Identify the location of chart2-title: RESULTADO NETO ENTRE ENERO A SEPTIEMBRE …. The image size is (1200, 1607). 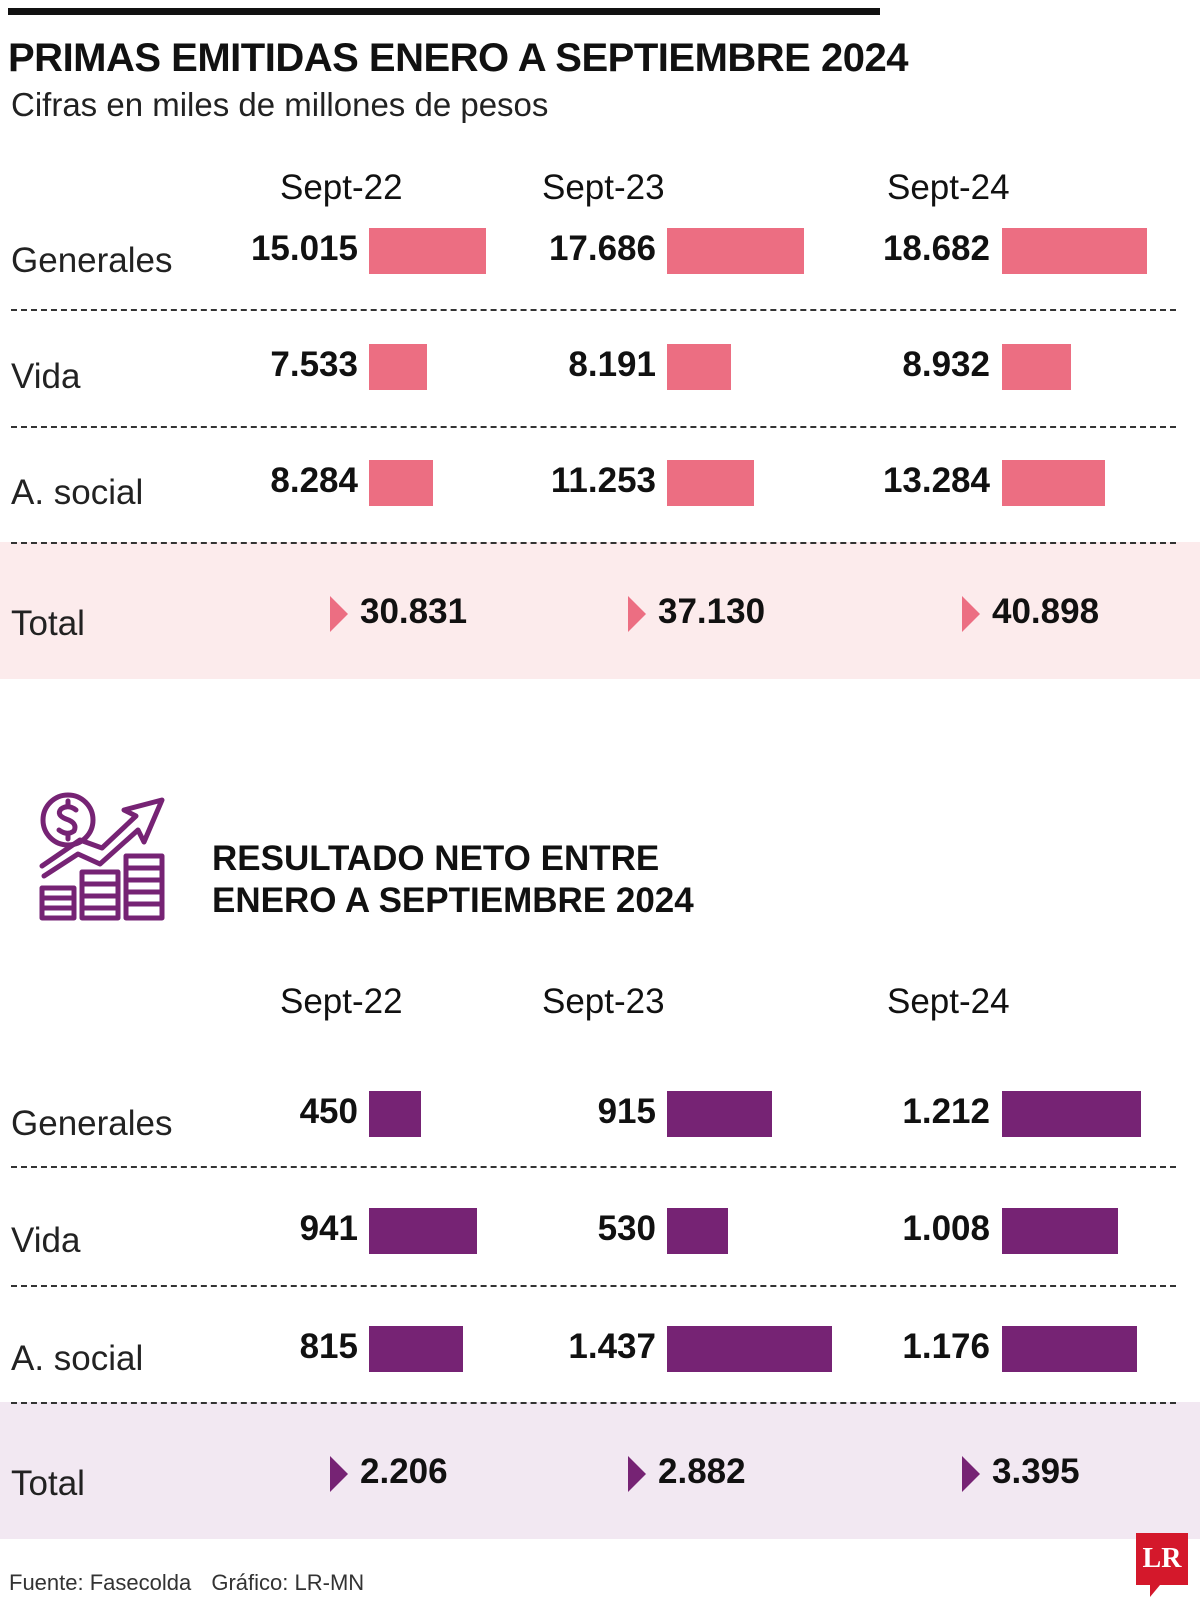
(453, 880).